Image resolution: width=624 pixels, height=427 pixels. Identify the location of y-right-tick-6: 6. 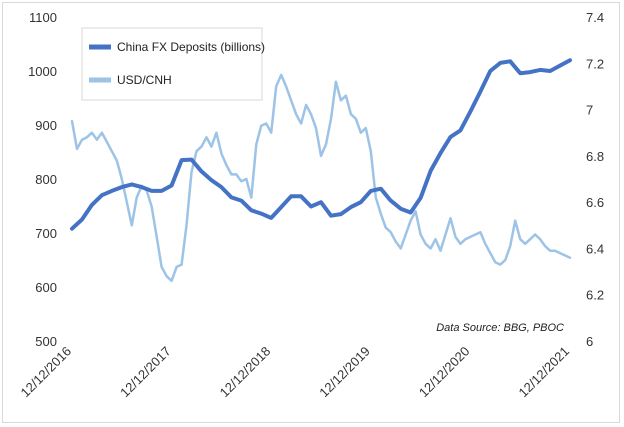
(589, 341).